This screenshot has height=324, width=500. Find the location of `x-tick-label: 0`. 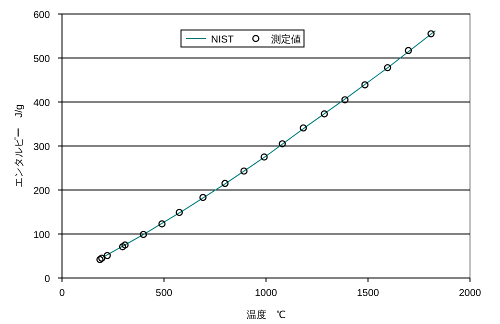

x-tick-label: 0 is located at coordinates (62, 293).